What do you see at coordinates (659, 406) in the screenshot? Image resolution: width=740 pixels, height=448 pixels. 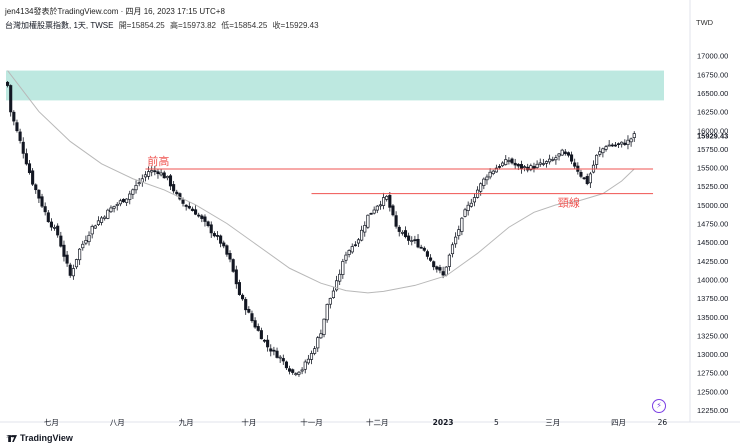 I see `lightning-bolt-icon: ⚡` at bounding box center [659, 406].